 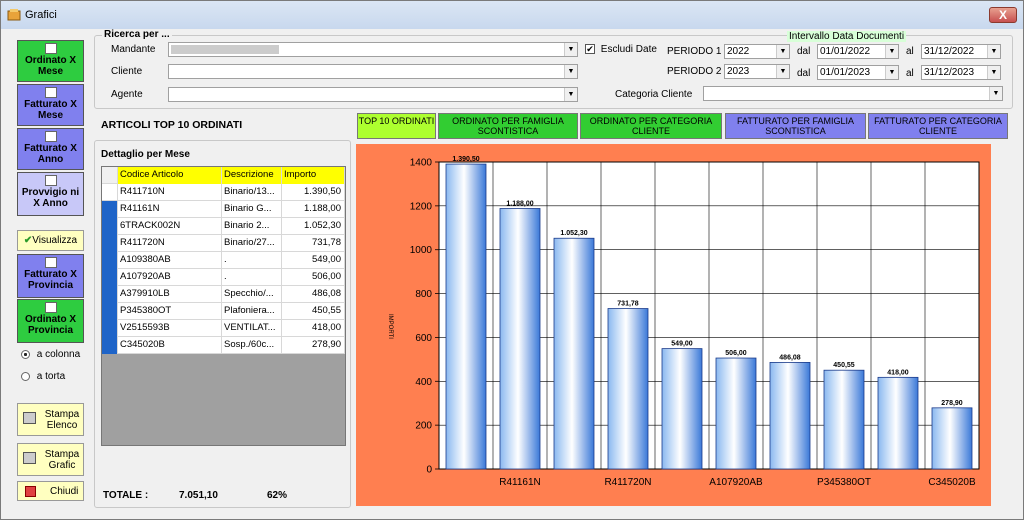 What do you see at coordinates (651, 126) in the screenshot?
I see `tab-ordinato-categoria: ORDINATO PER CATEGORIA CLIENTE` at bounding box center [651, 126].